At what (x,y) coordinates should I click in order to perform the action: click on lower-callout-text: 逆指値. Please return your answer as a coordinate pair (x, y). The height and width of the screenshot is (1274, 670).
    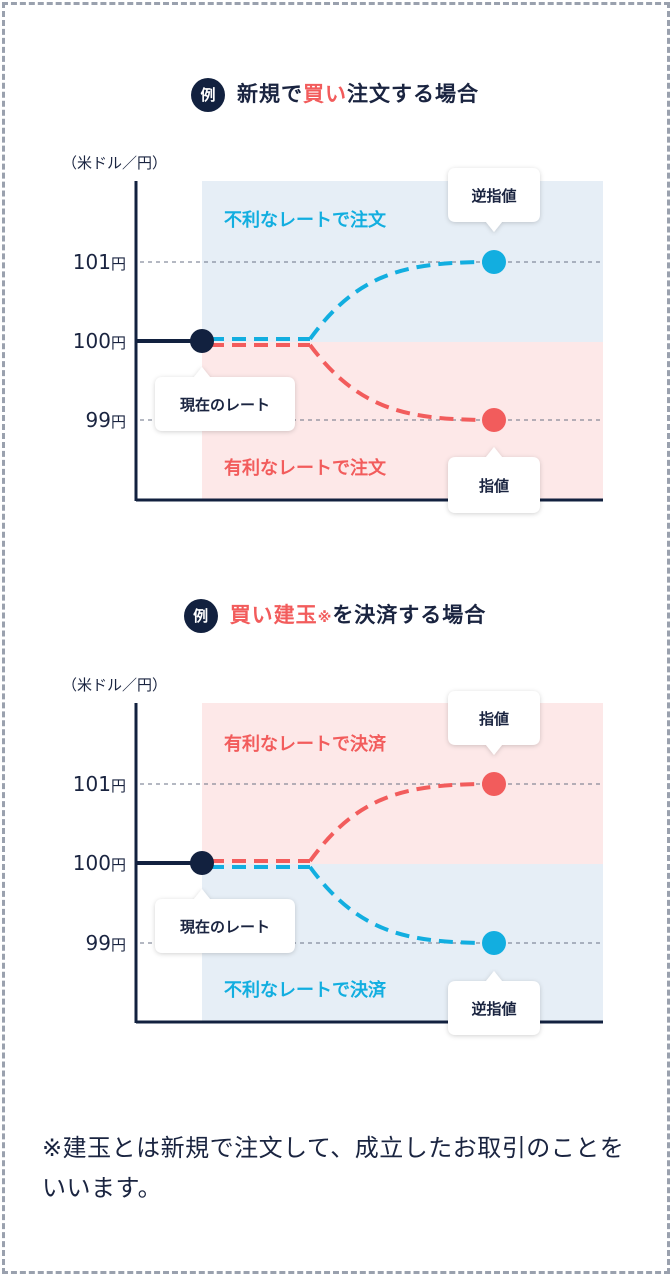
    Looking at the image, I should click on (493, 1009).